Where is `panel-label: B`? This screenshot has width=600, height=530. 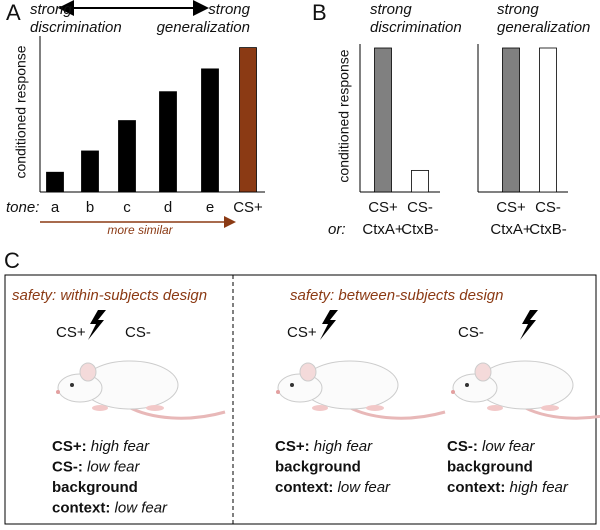 panel-label: B is located at coordinates (319, 12).